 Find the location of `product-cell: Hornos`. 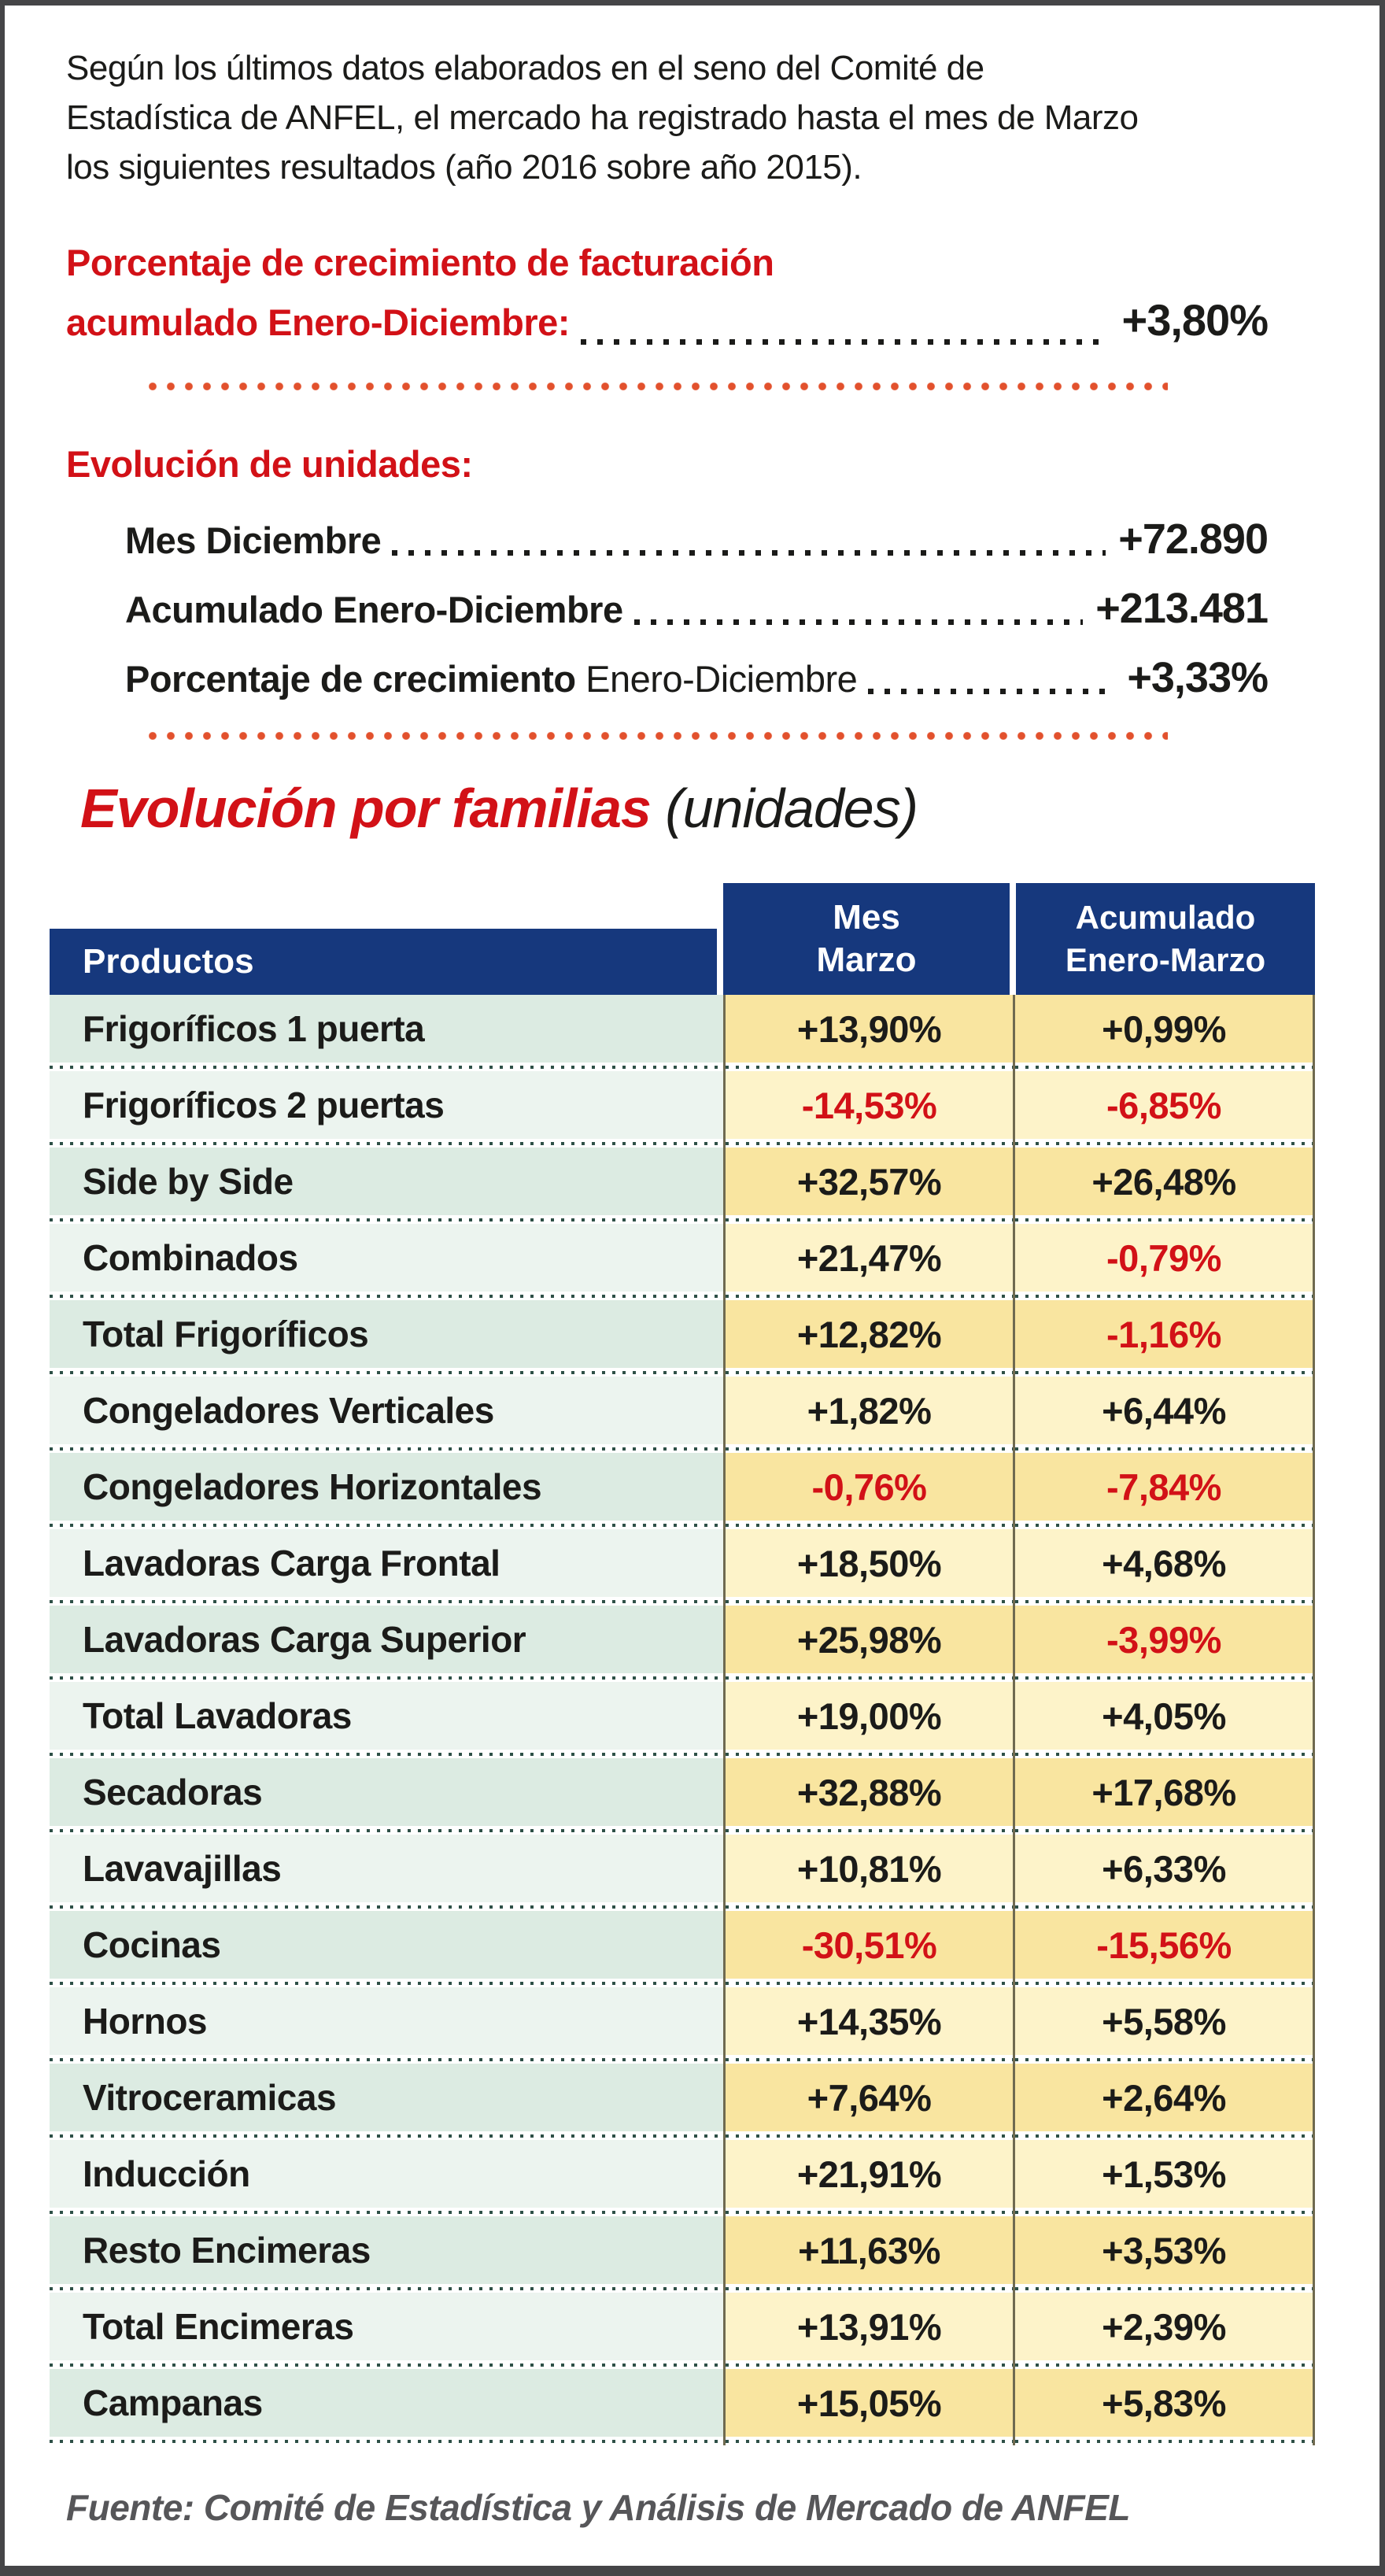

product-cell: Hornos is located at coordinates (387, 2021).